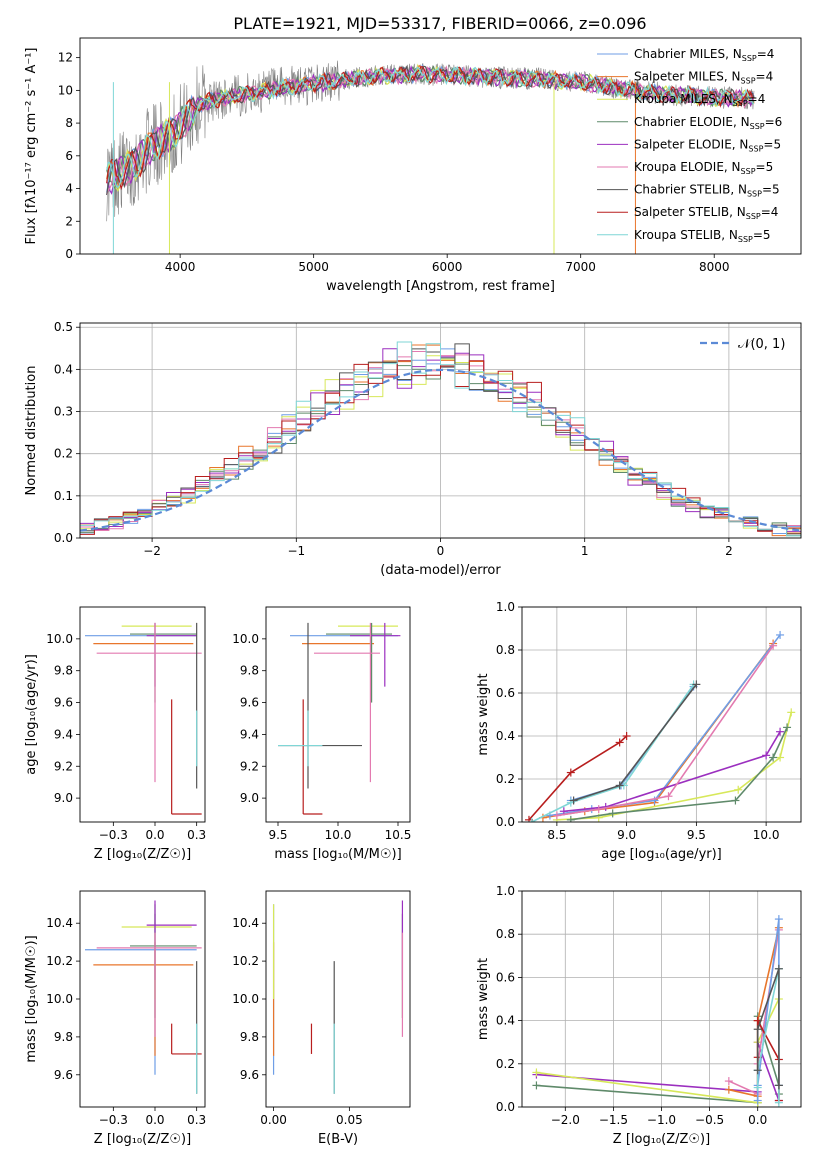 This screenshot has width=819, height=1170. Describe the element at coordinates (440, 286) in the screenshot. I see `x-axis-label: wavelength [Angstrom, rest frame]` at that location.